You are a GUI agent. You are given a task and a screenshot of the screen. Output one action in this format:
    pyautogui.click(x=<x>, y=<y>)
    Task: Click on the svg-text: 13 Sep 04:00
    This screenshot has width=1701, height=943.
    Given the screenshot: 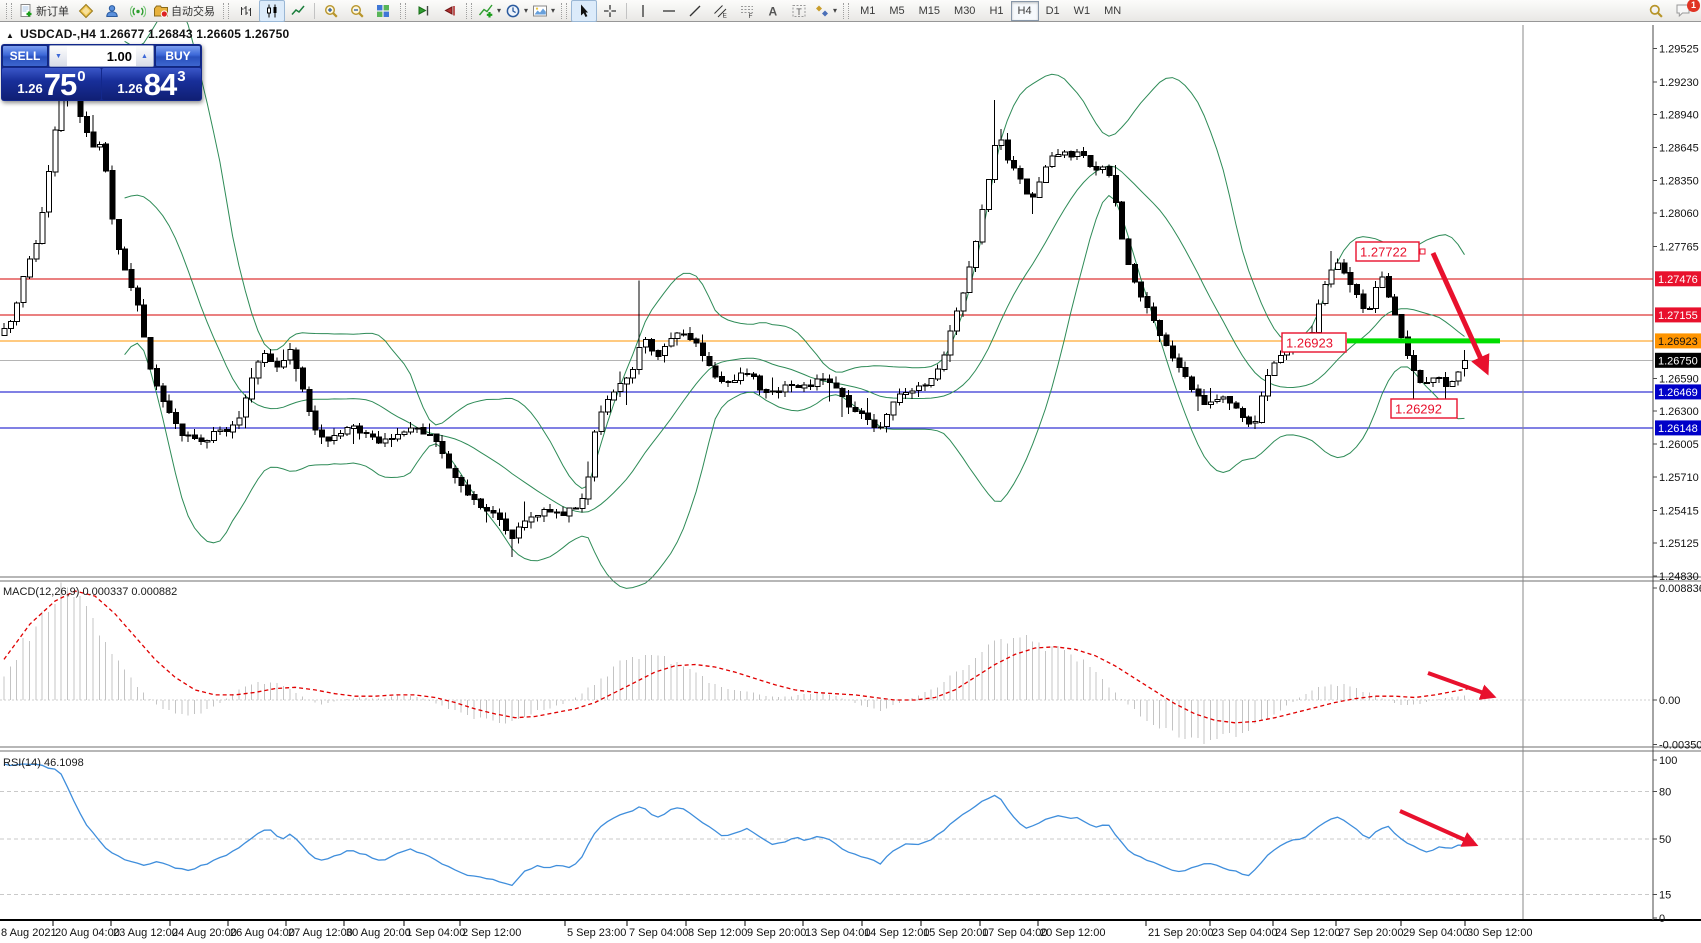 What is the action you would take?
    pyautogui.click(x=837, y=933)
    